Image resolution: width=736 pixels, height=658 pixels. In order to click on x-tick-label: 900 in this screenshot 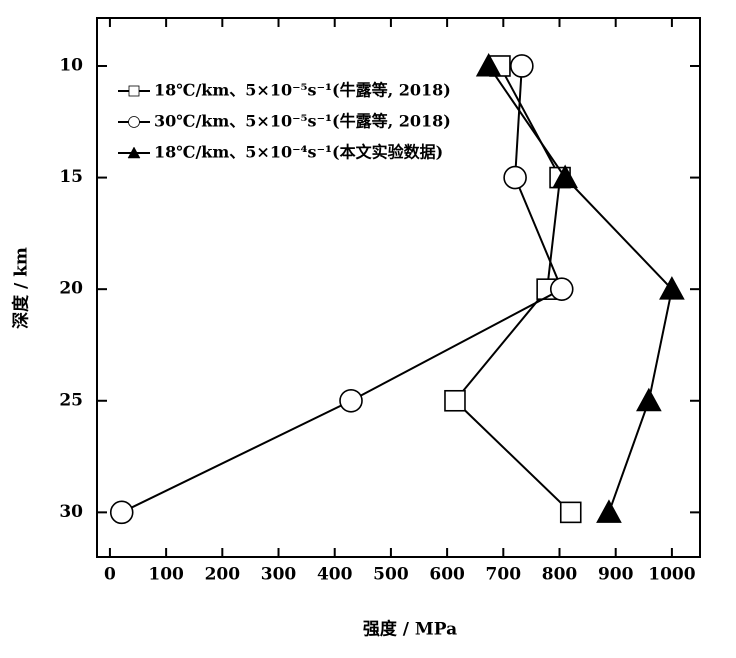, I will do `click(616, 575)`.